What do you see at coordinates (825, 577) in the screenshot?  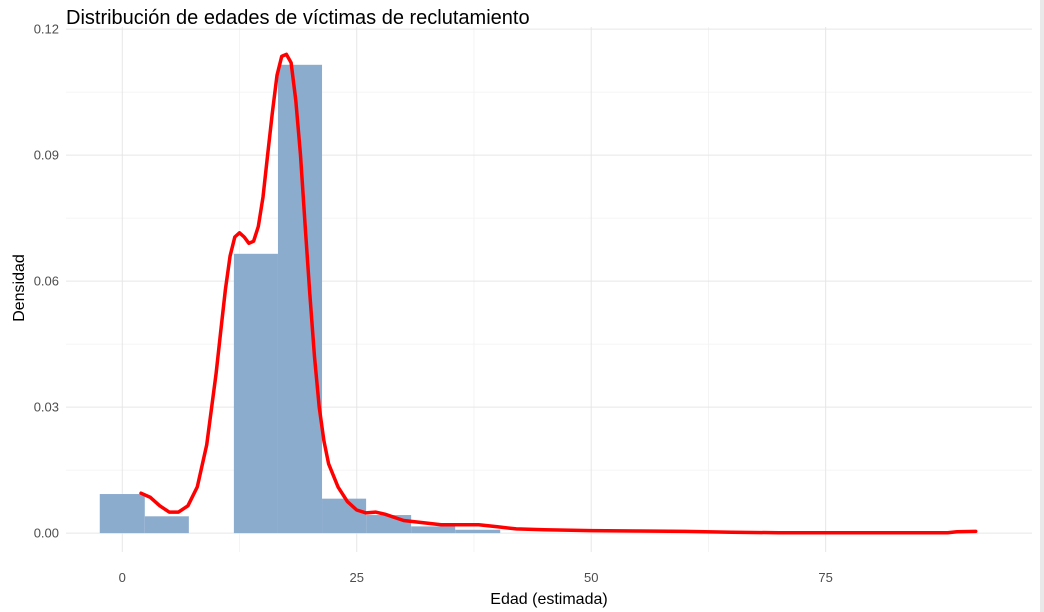 I see `x-tick-label: 75` at bounding box center [825, 577].